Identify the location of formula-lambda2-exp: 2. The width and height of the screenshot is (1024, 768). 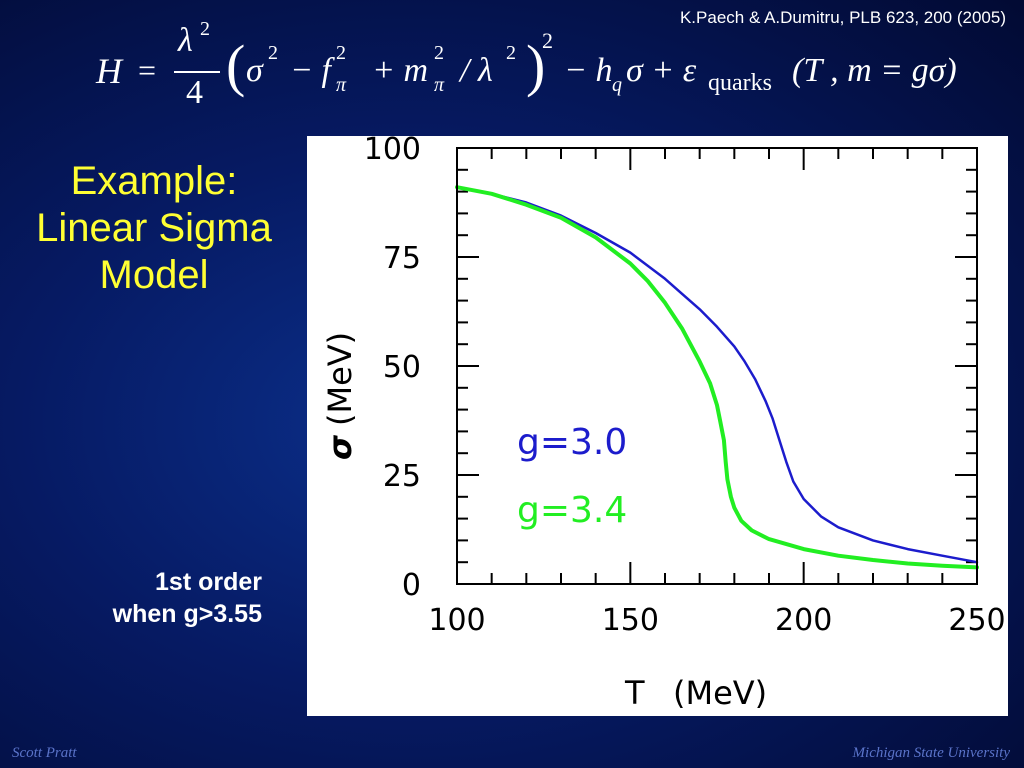
(511, 53).